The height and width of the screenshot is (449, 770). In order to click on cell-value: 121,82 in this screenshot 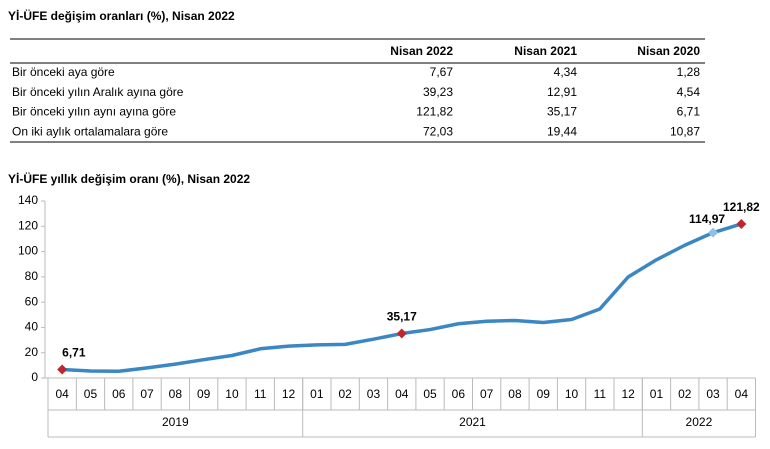, I will do `click(434, 112)`.